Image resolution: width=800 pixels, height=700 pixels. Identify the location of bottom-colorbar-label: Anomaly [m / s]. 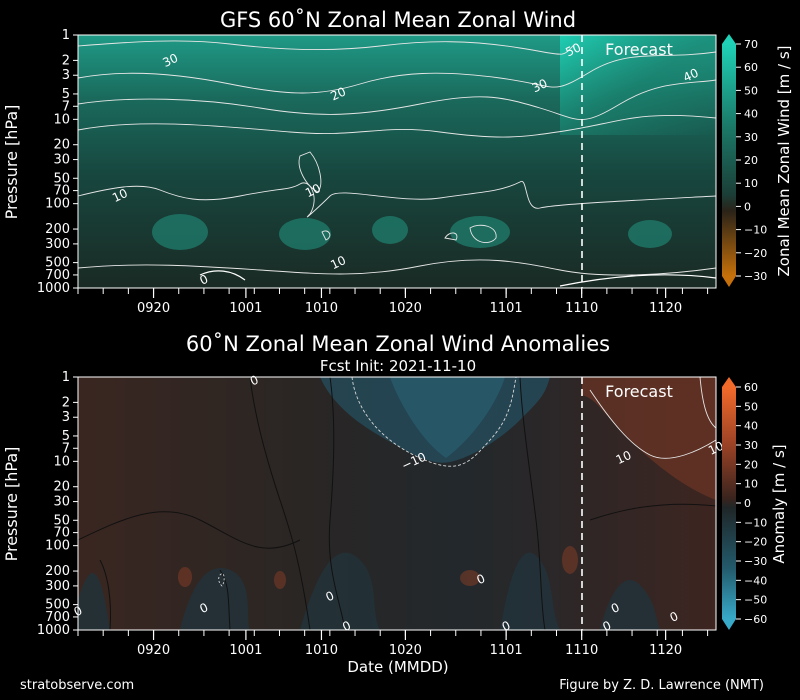
(779, 503).